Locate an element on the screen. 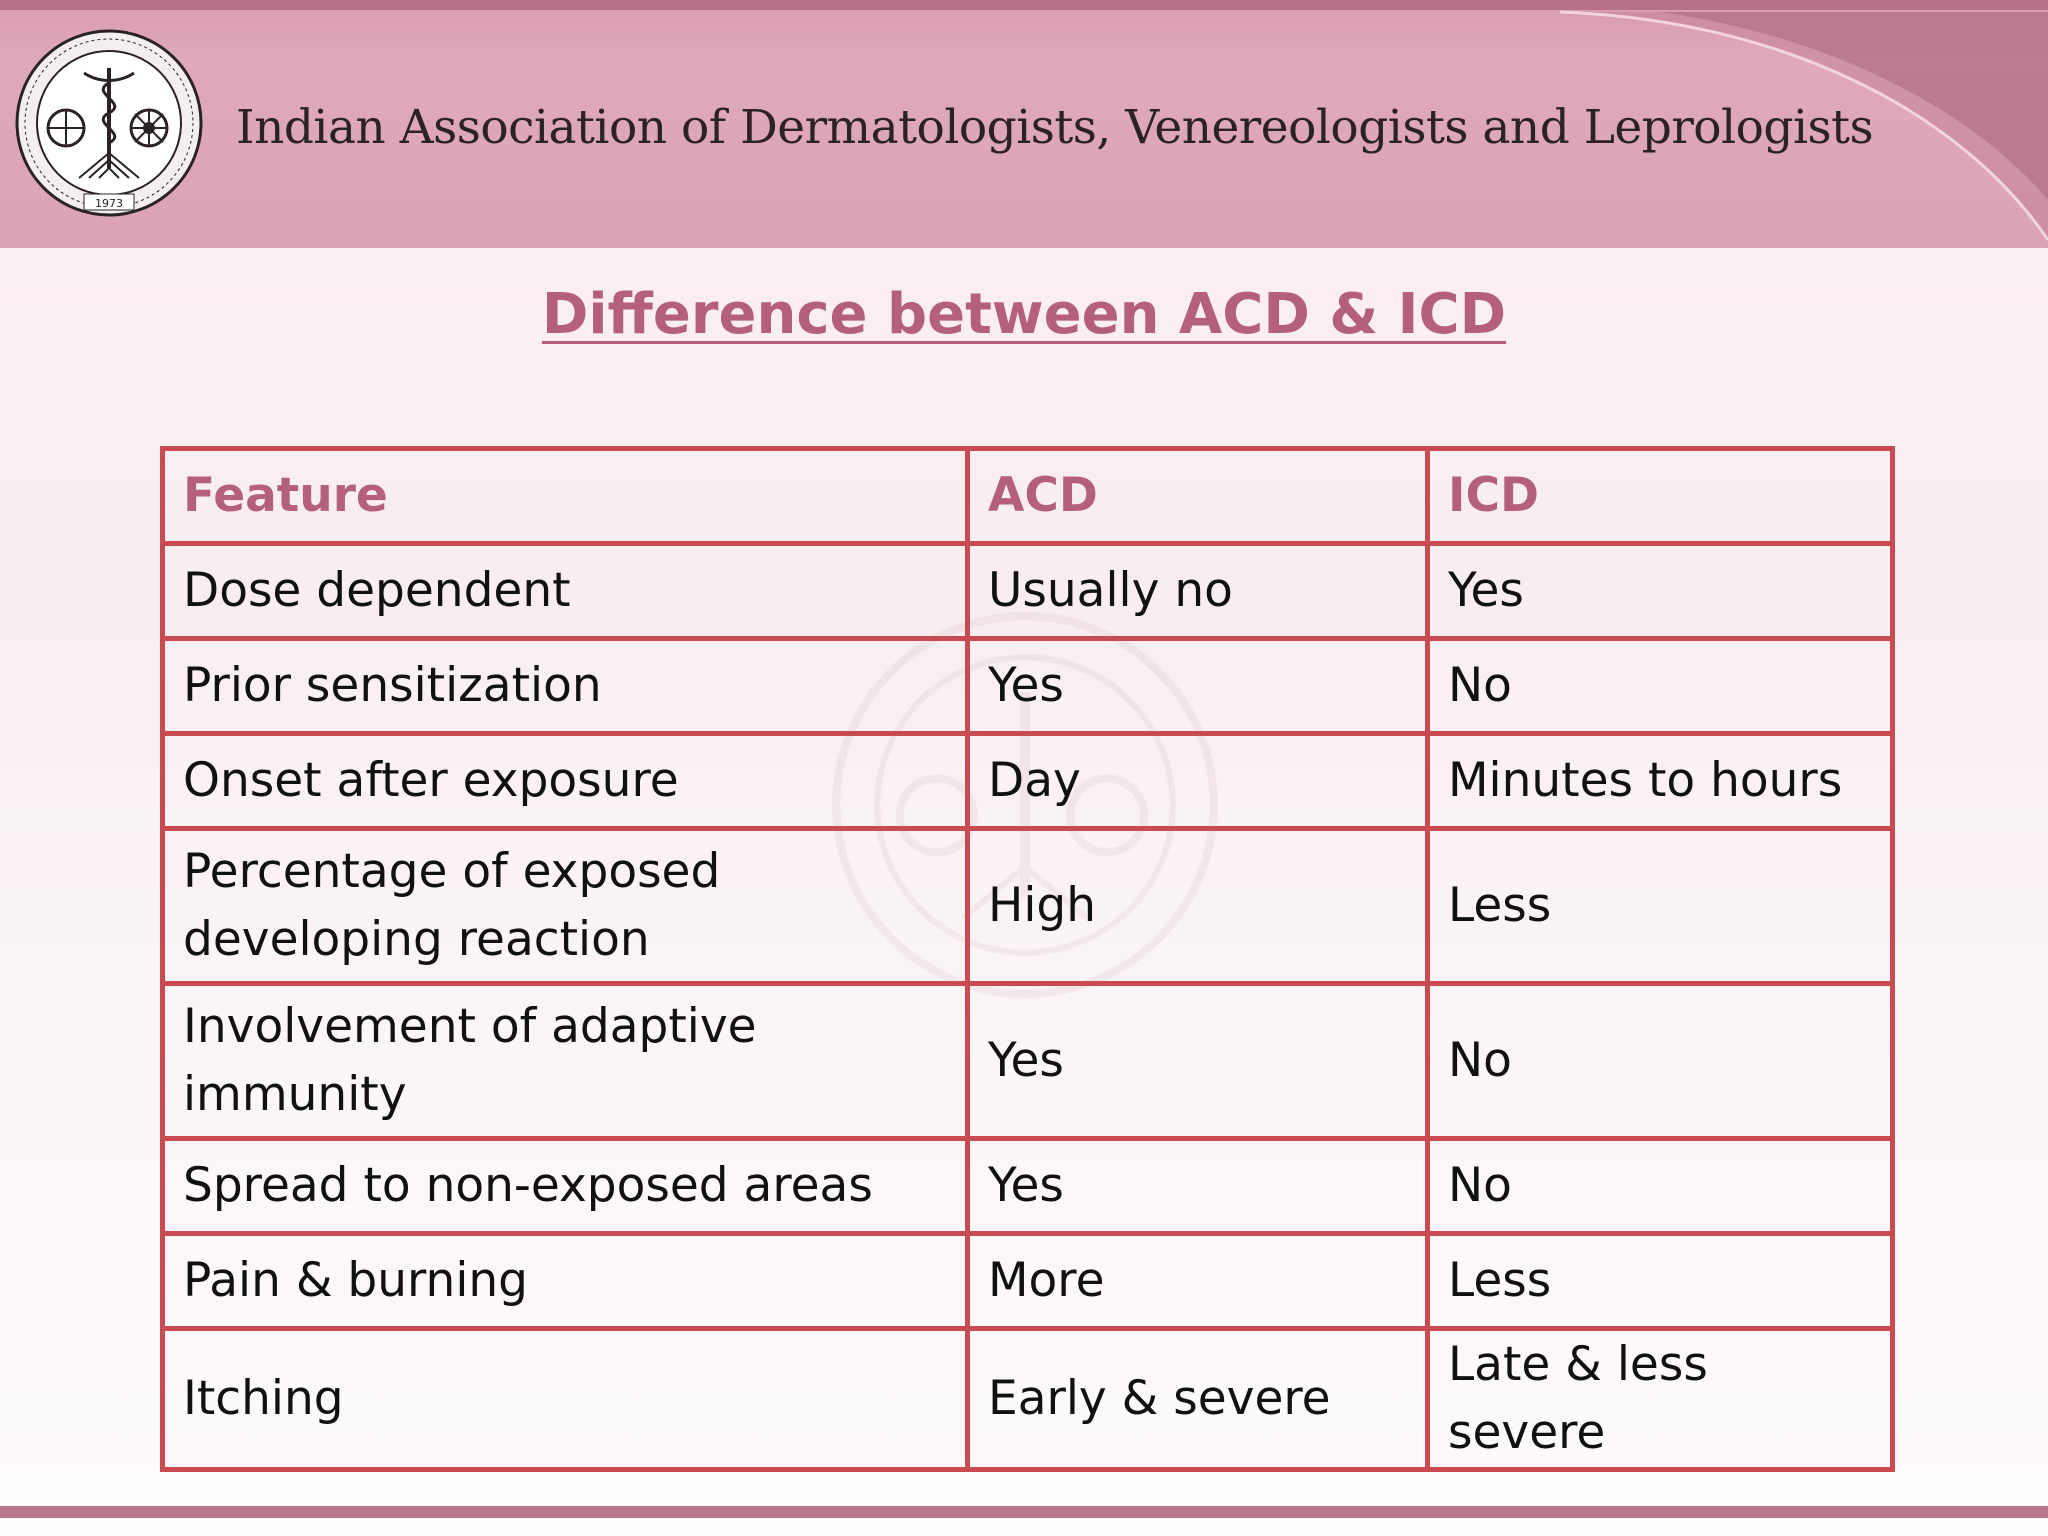 This screenshot has width=2048, height=1536. table-header-row: Feature ACD ICD is located at coordinates (1027, 496).